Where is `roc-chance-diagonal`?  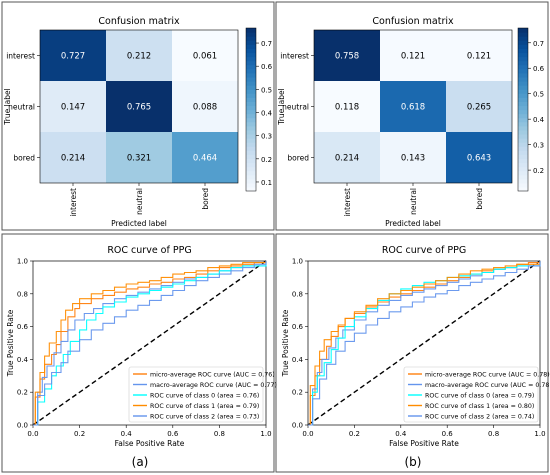
roc-chance-diagonal is located at coordinates (424, 343).